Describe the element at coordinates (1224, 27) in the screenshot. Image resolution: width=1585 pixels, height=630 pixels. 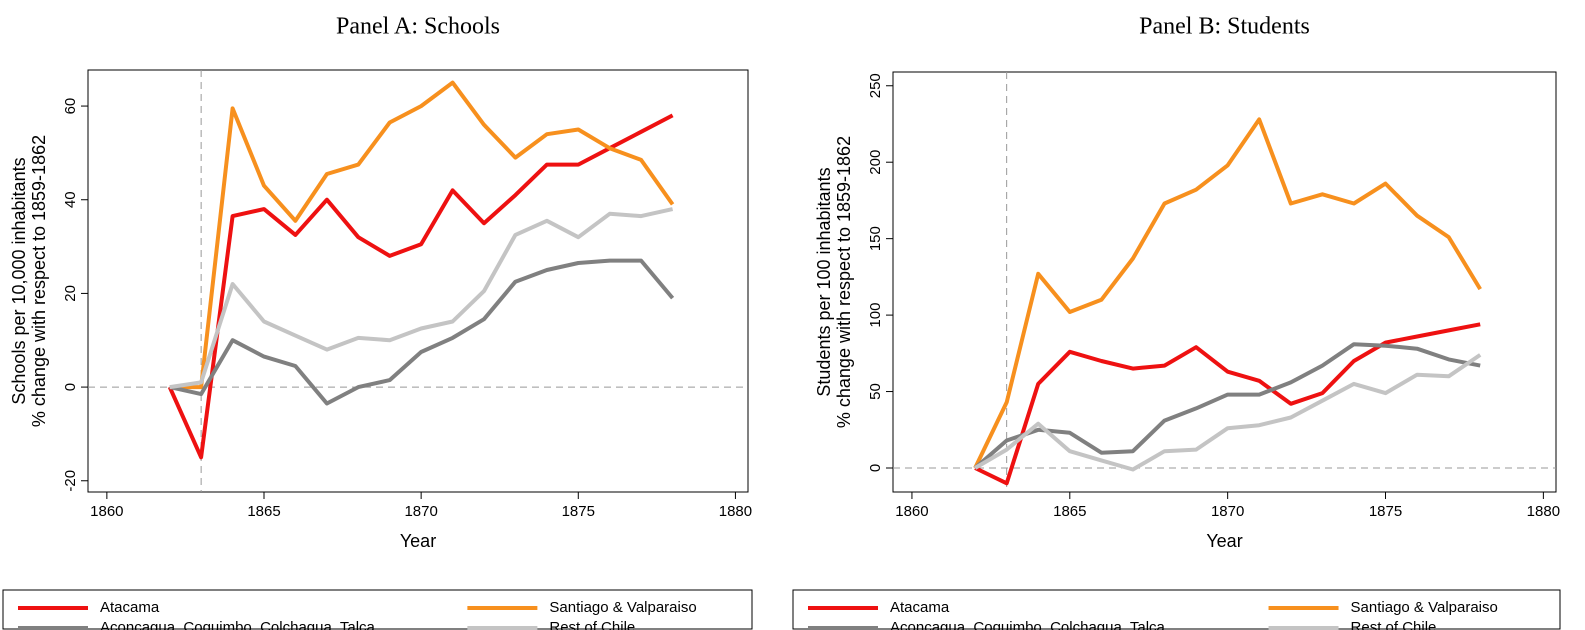
I see `chart-title: Panel B: Students` at that location.